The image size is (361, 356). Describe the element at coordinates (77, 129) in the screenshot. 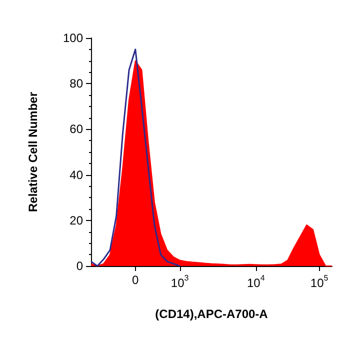

I see `y-tick-label: 60` at that location.